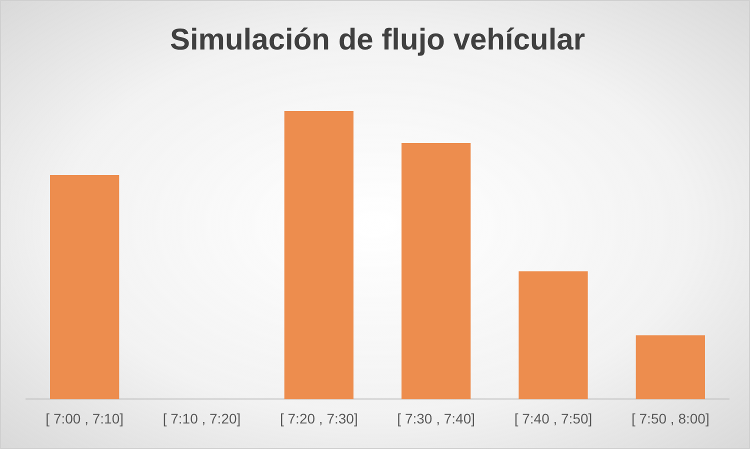 This screenshot has width=750, height=449. I want to click on x-tick-label: [ 7:00 , 7:10], so click(85, 418).